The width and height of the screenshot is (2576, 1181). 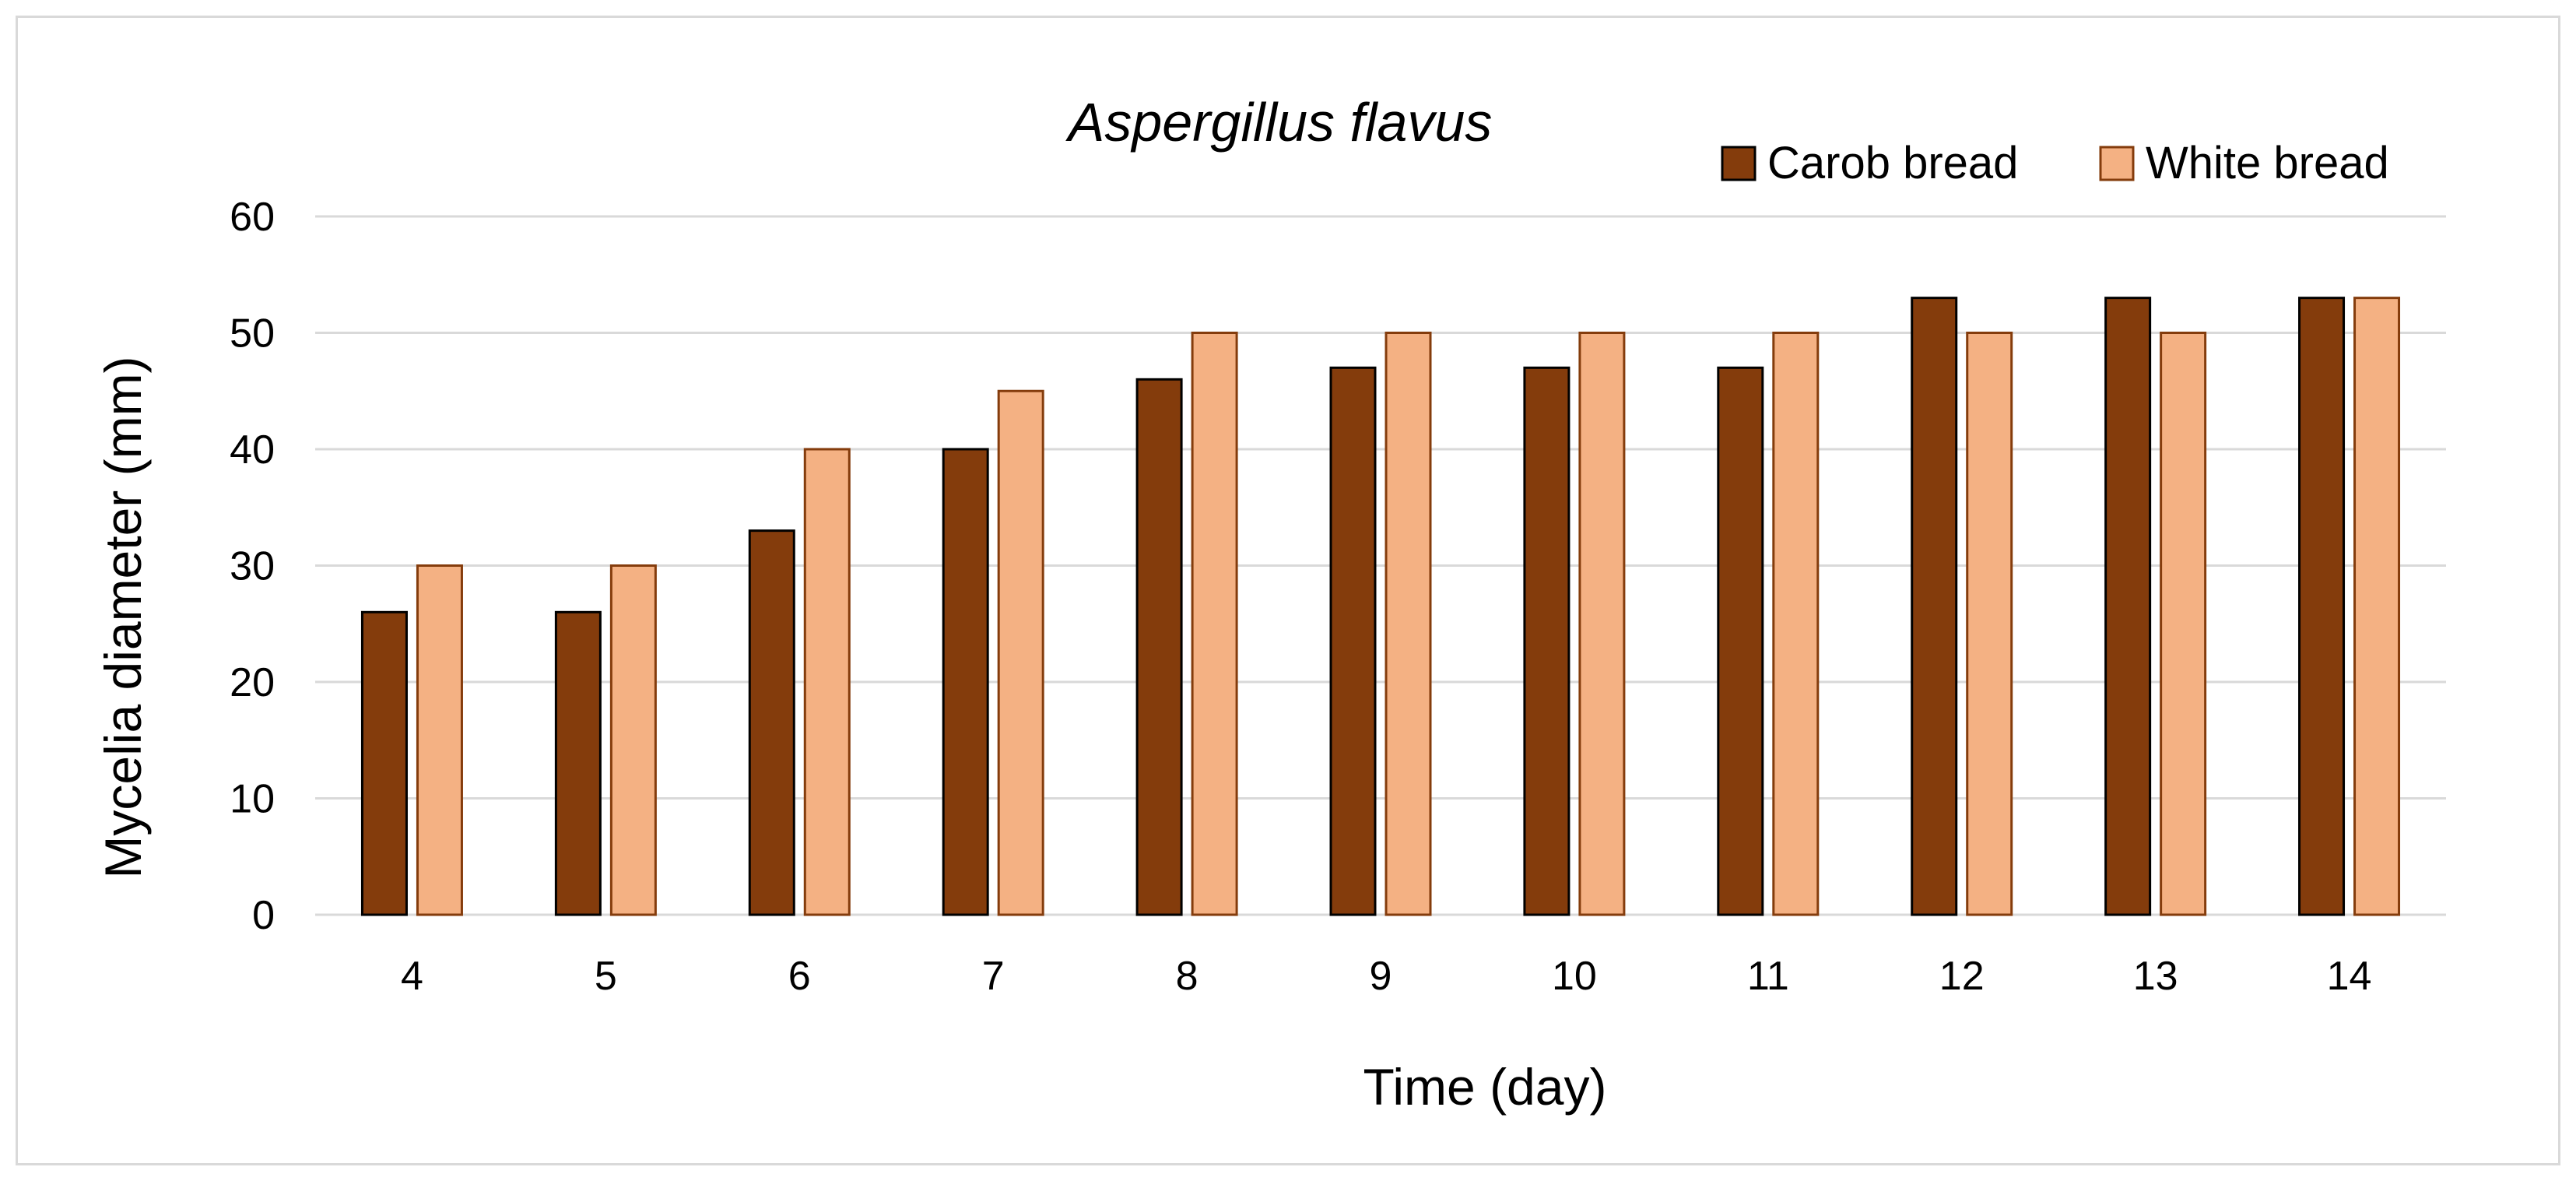 What do you see at coordinates (2268, 163) in the screenshot?
I see `legend-label-white-bread: White bread` at bounding box center [2268, 163].